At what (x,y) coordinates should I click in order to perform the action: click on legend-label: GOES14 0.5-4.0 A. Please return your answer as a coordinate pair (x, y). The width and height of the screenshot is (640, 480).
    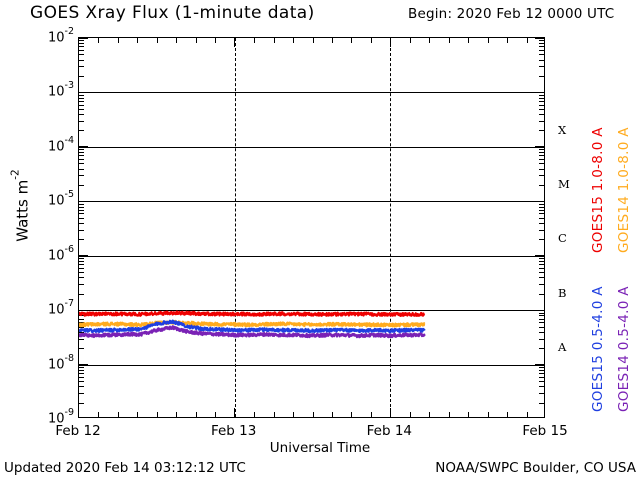
    Looking at the image, I should click on (624, 349).